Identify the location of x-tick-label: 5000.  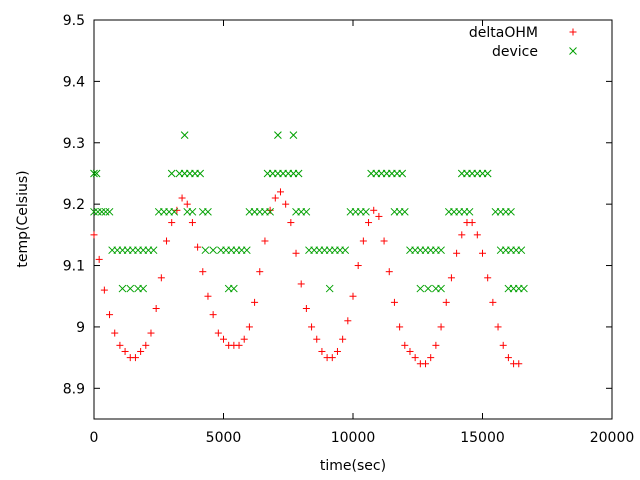
(224, 438).